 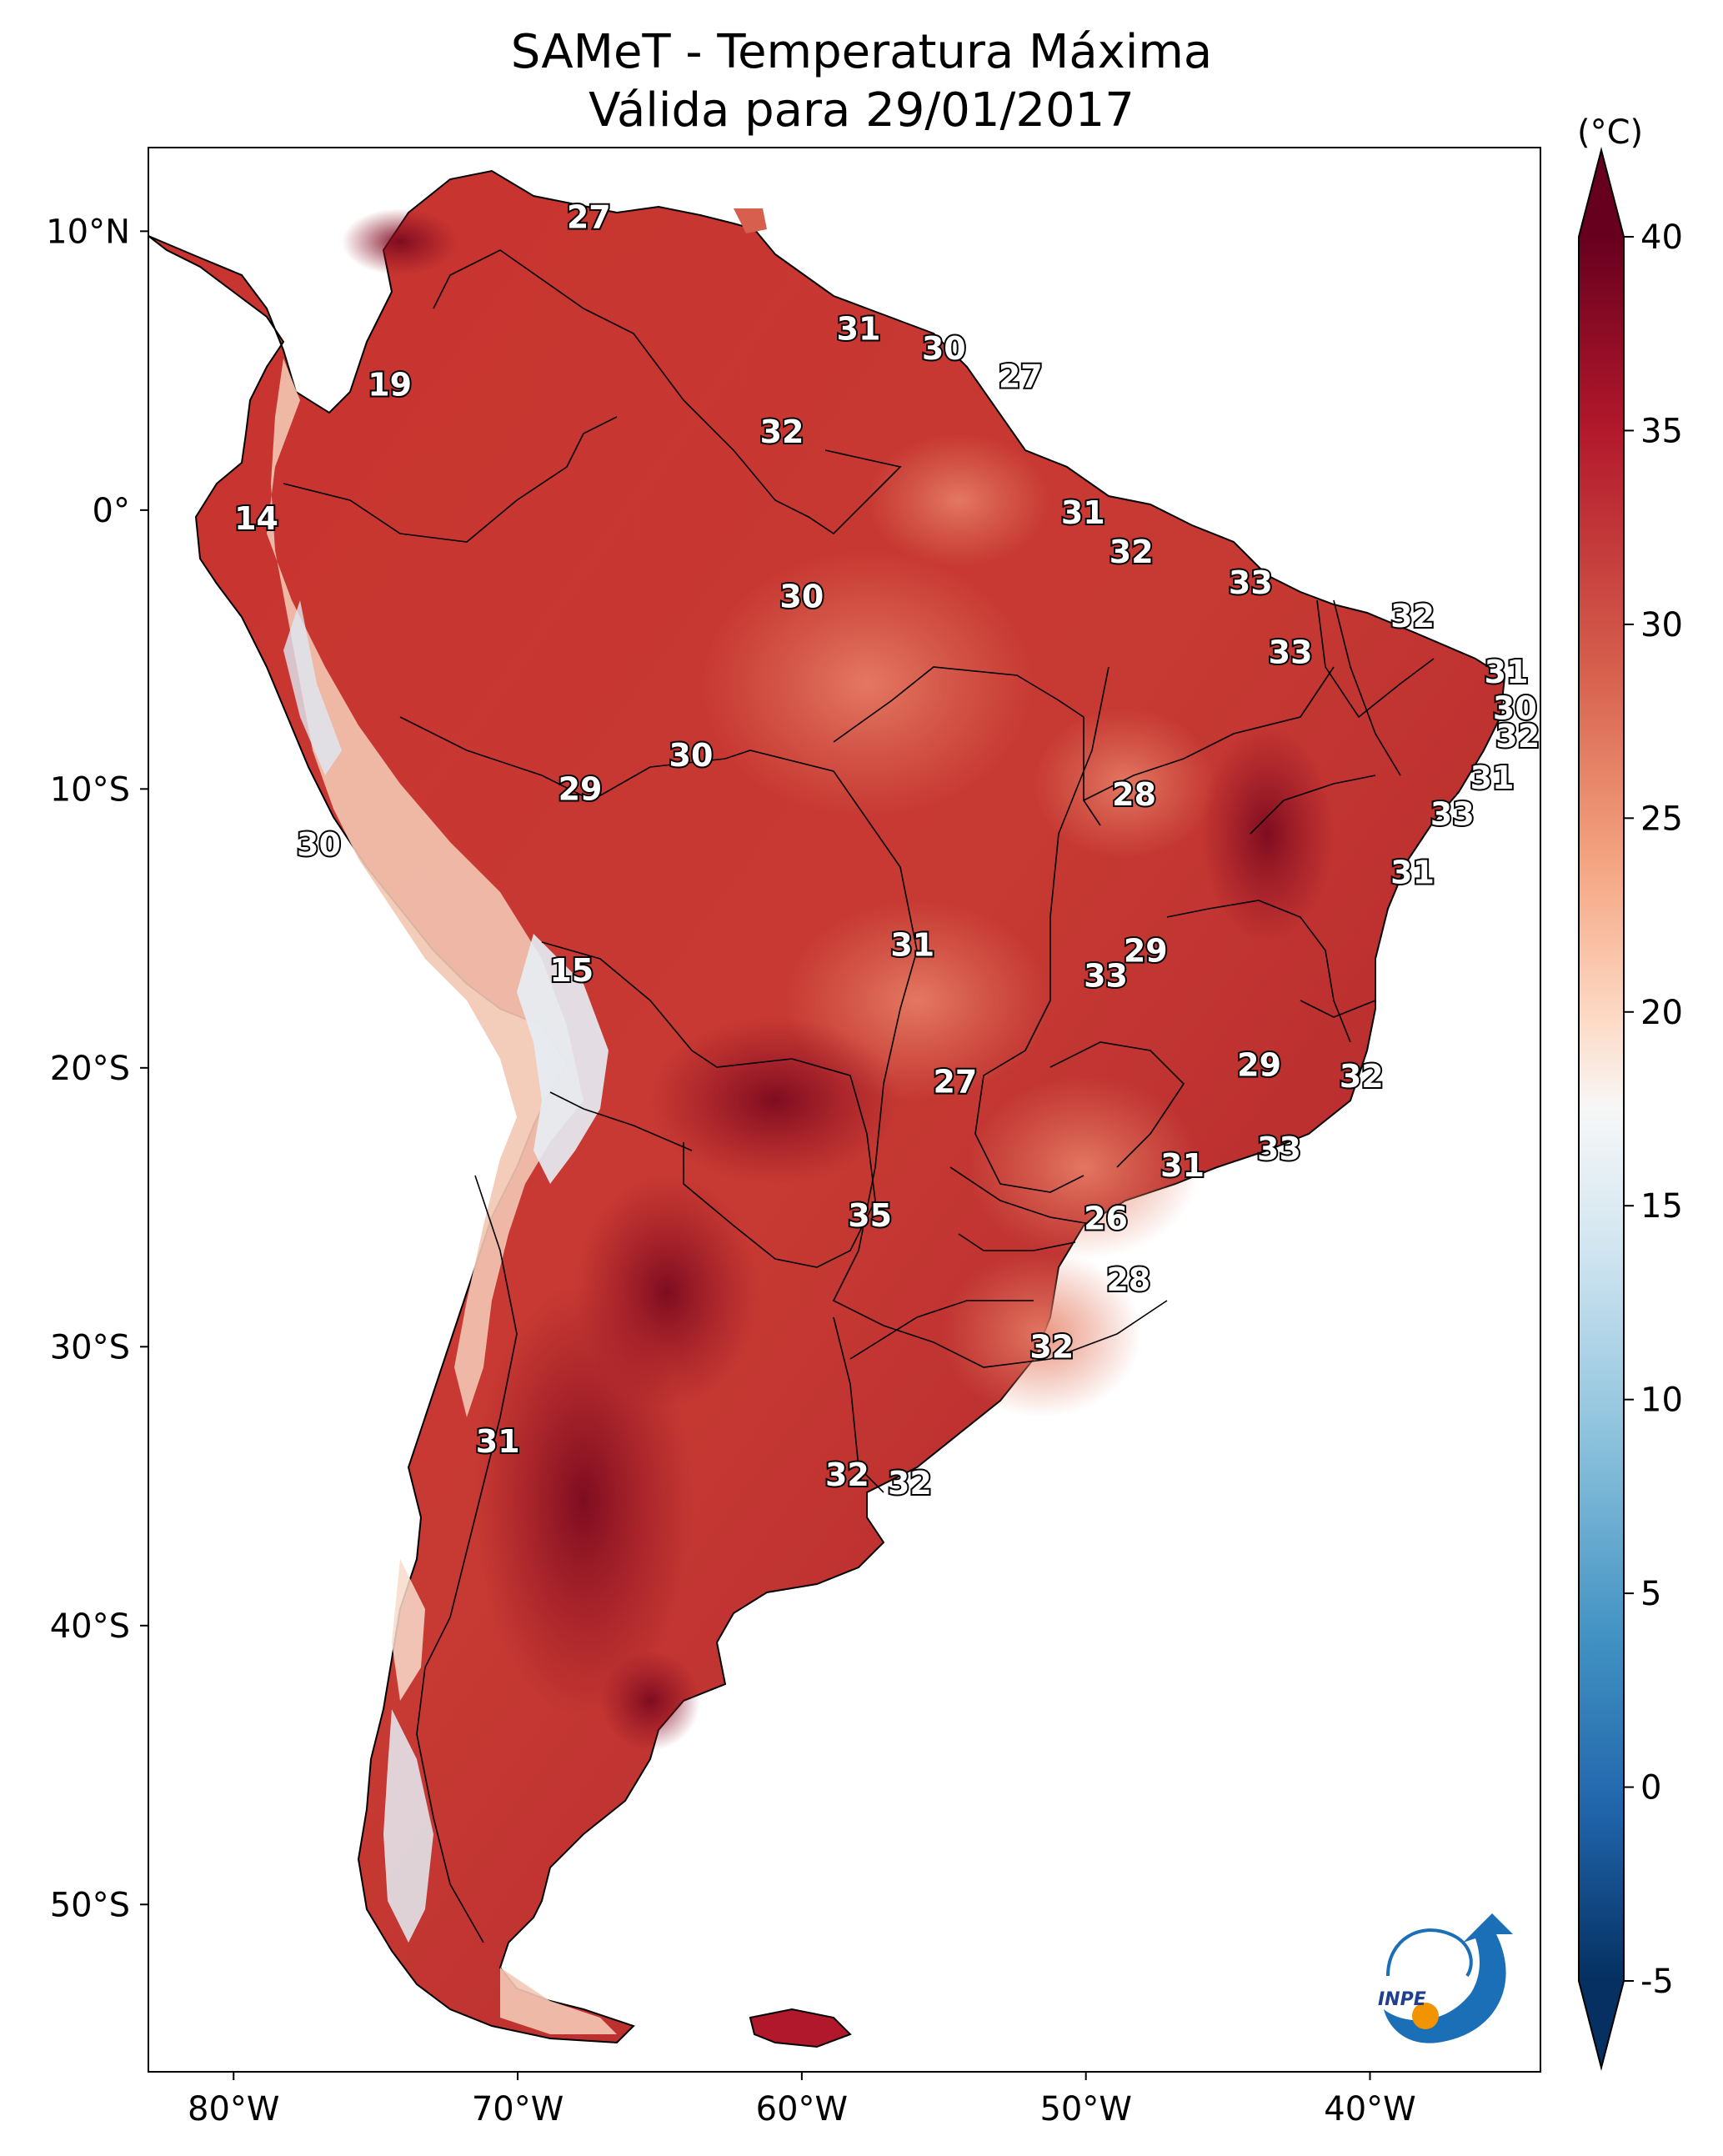 What do you see at coordinates (1661, 1206) in the screenshot?
I see `colorbar-tick-label: 15` at bounding box center [1661, 1206].